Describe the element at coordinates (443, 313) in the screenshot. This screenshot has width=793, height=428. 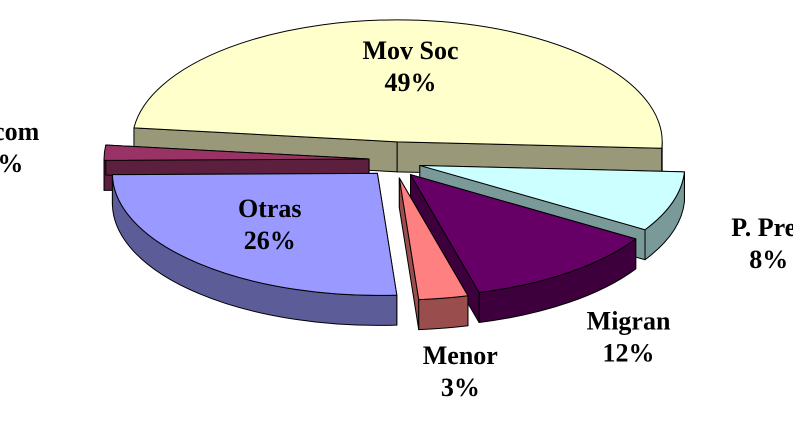
I see `slice-side` at that location.